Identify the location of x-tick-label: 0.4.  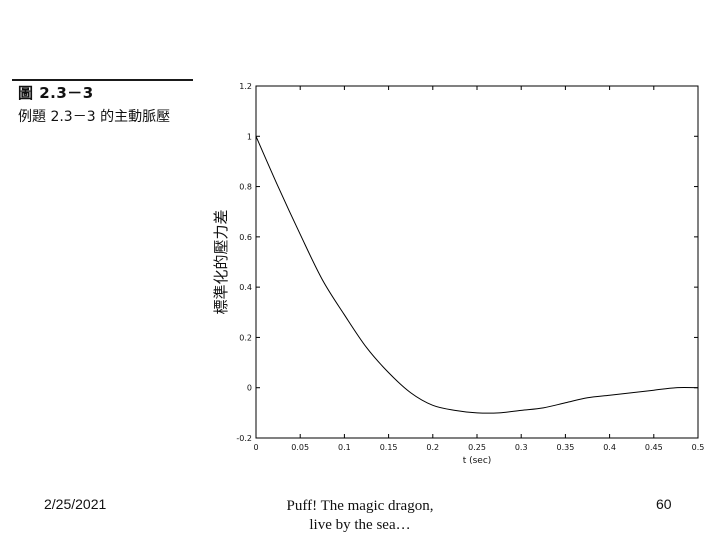
(609, 447).